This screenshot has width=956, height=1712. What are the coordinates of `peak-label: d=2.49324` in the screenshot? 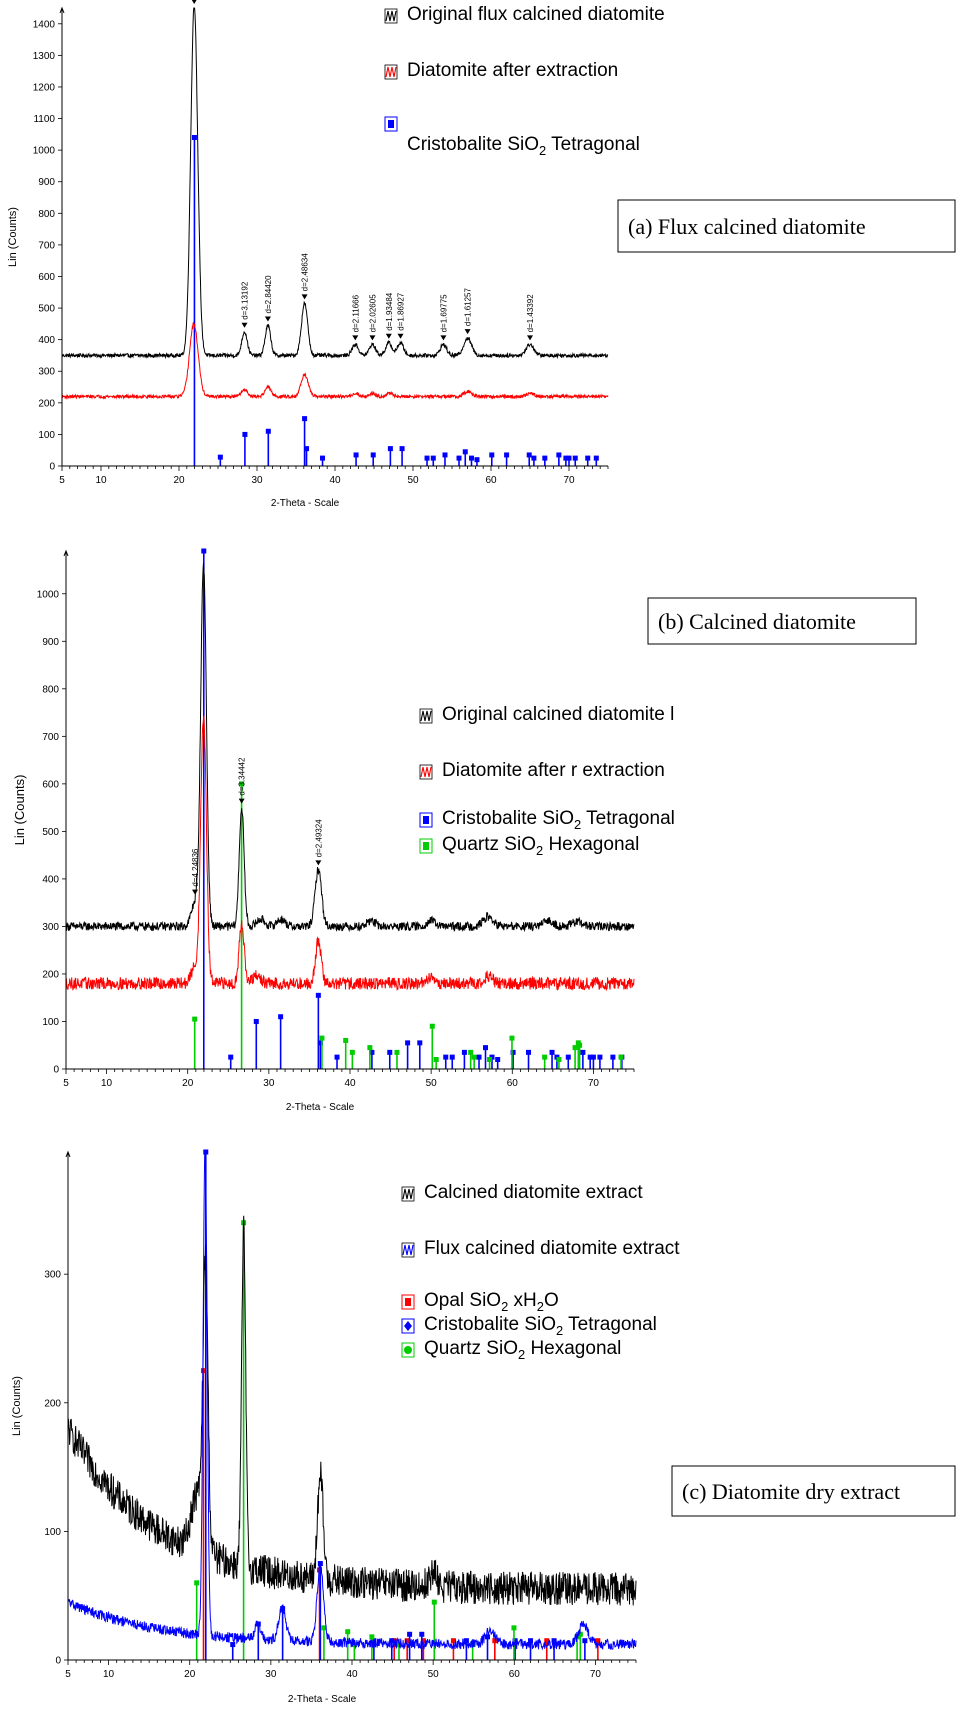 It's located at (318, 838).